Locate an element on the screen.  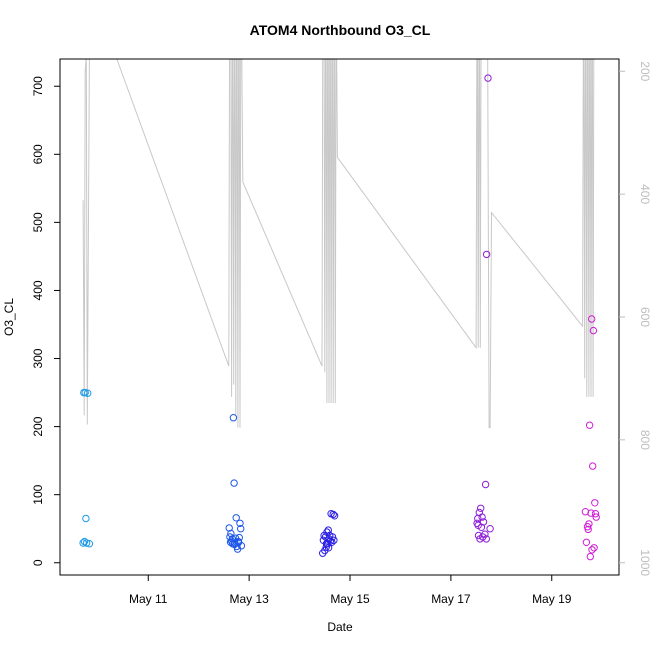
x-axis-label: Date is located at coordinates (340, 627).